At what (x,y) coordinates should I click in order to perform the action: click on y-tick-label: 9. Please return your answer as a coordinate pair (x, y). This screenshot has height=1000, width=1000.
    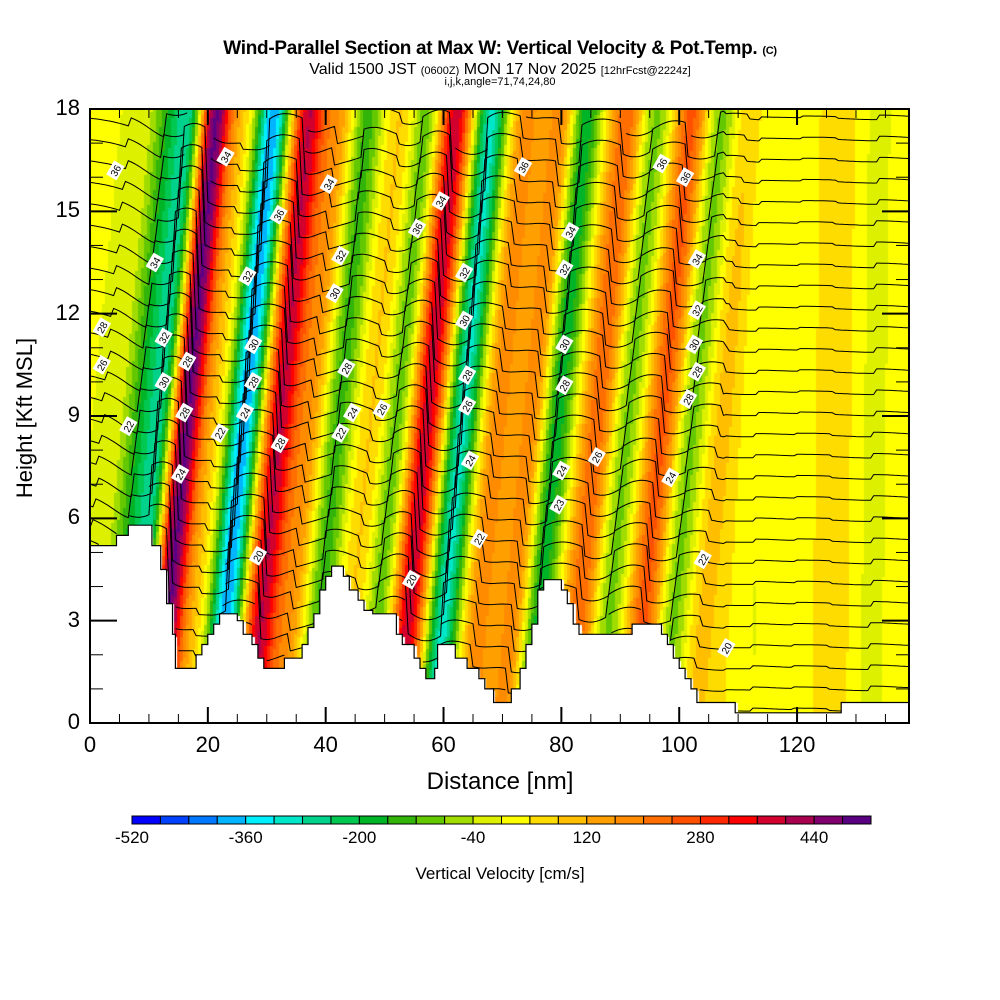
    Looking at the image, I should click on (73, 414).